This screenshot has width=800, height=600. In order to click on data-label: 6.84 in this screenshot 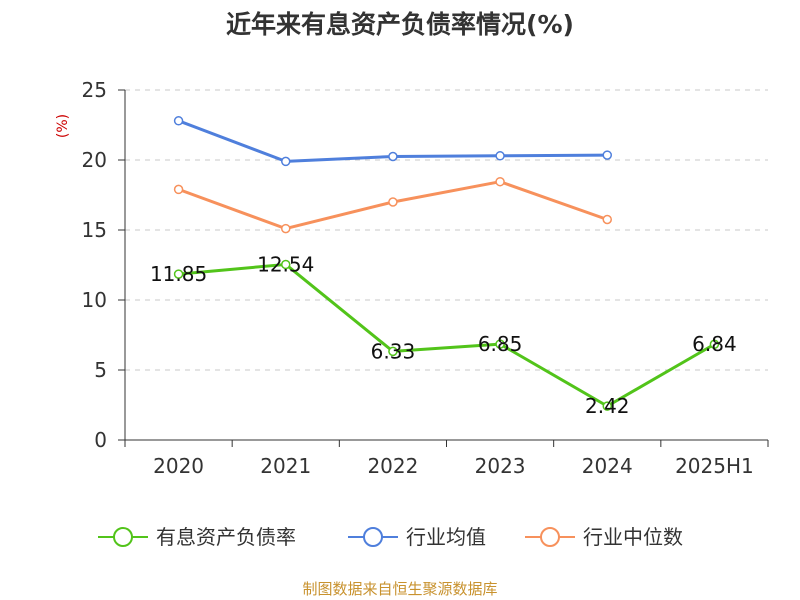, I will do `click(714, 344)`.